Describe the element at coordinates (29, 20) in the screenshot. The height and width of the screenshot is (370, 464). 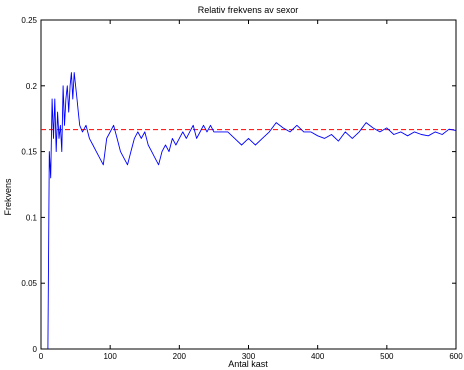
I see `y-tick-label: 0.25` at that location.